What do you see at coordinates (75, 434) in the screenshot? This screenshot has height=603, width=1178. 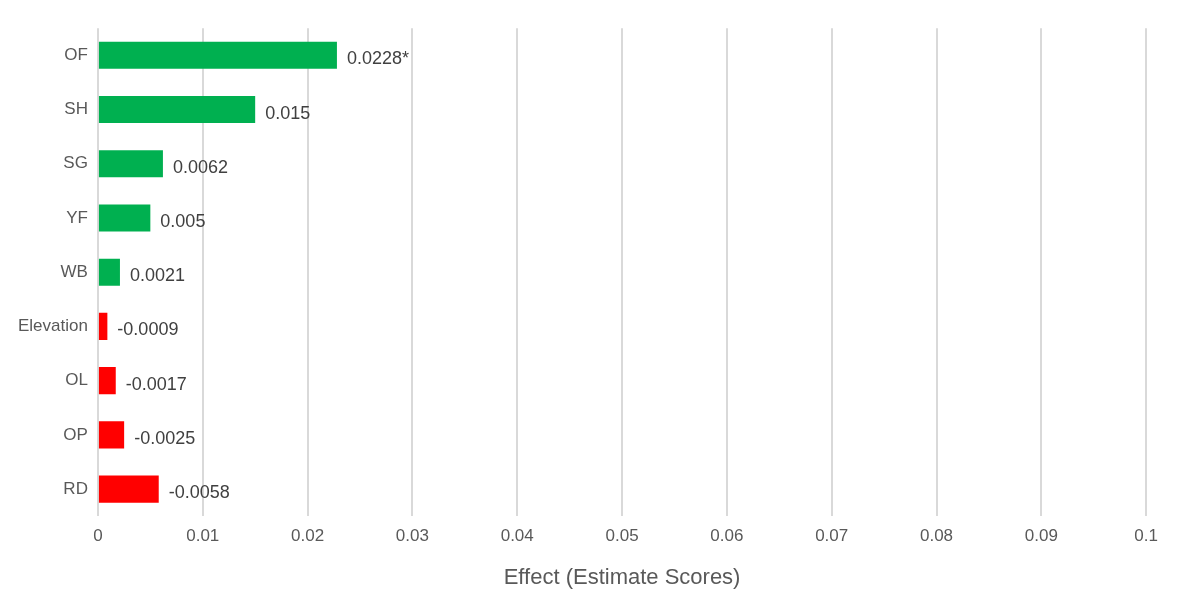 I see `y-tick-label: OP` at bounding box center [75, 434].